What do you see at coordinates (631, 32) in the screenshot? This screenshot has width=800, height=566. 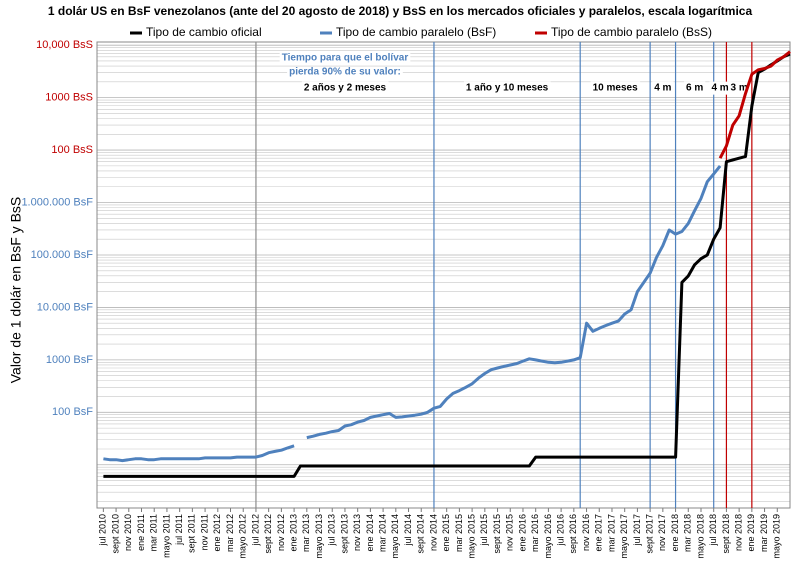 I see `legend-label: Tipo de cambio paralelo (BsS)` at bounding box center [631, 32].